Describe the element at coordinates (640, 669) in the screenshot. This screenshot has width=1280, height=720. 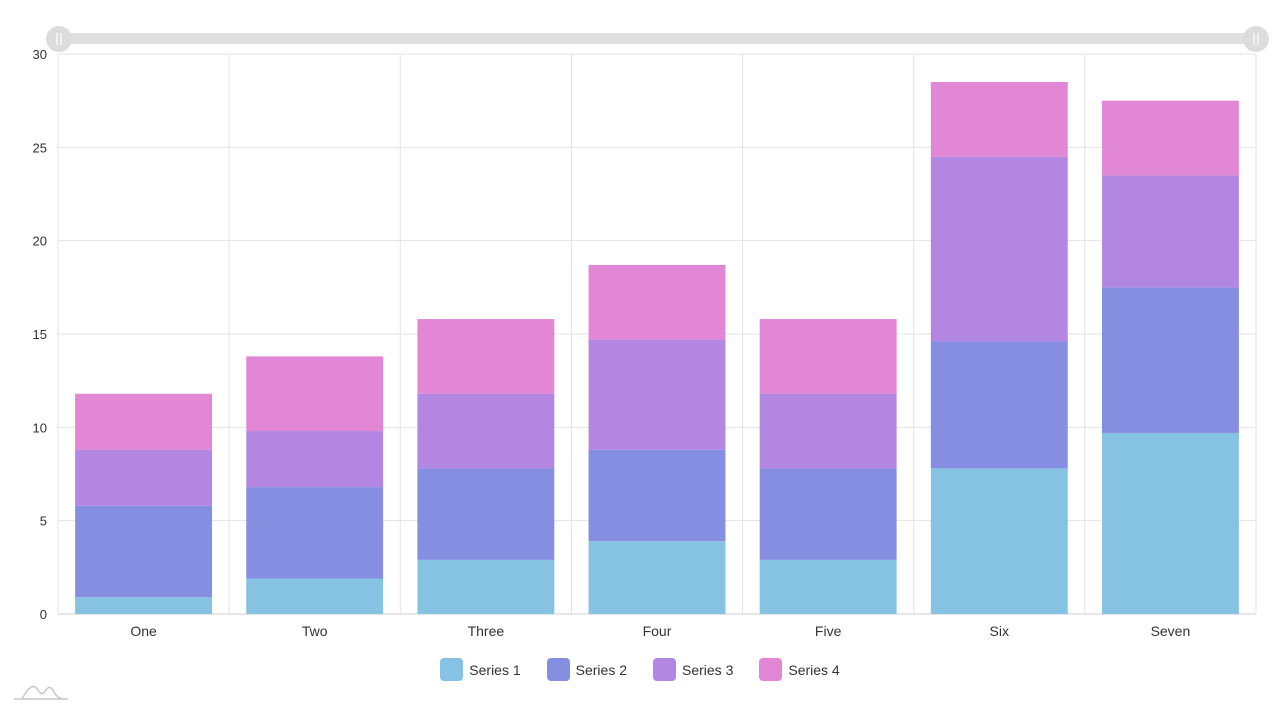
I see `legend: Series 1 Series 2 Series 3 Series 4` at that location.